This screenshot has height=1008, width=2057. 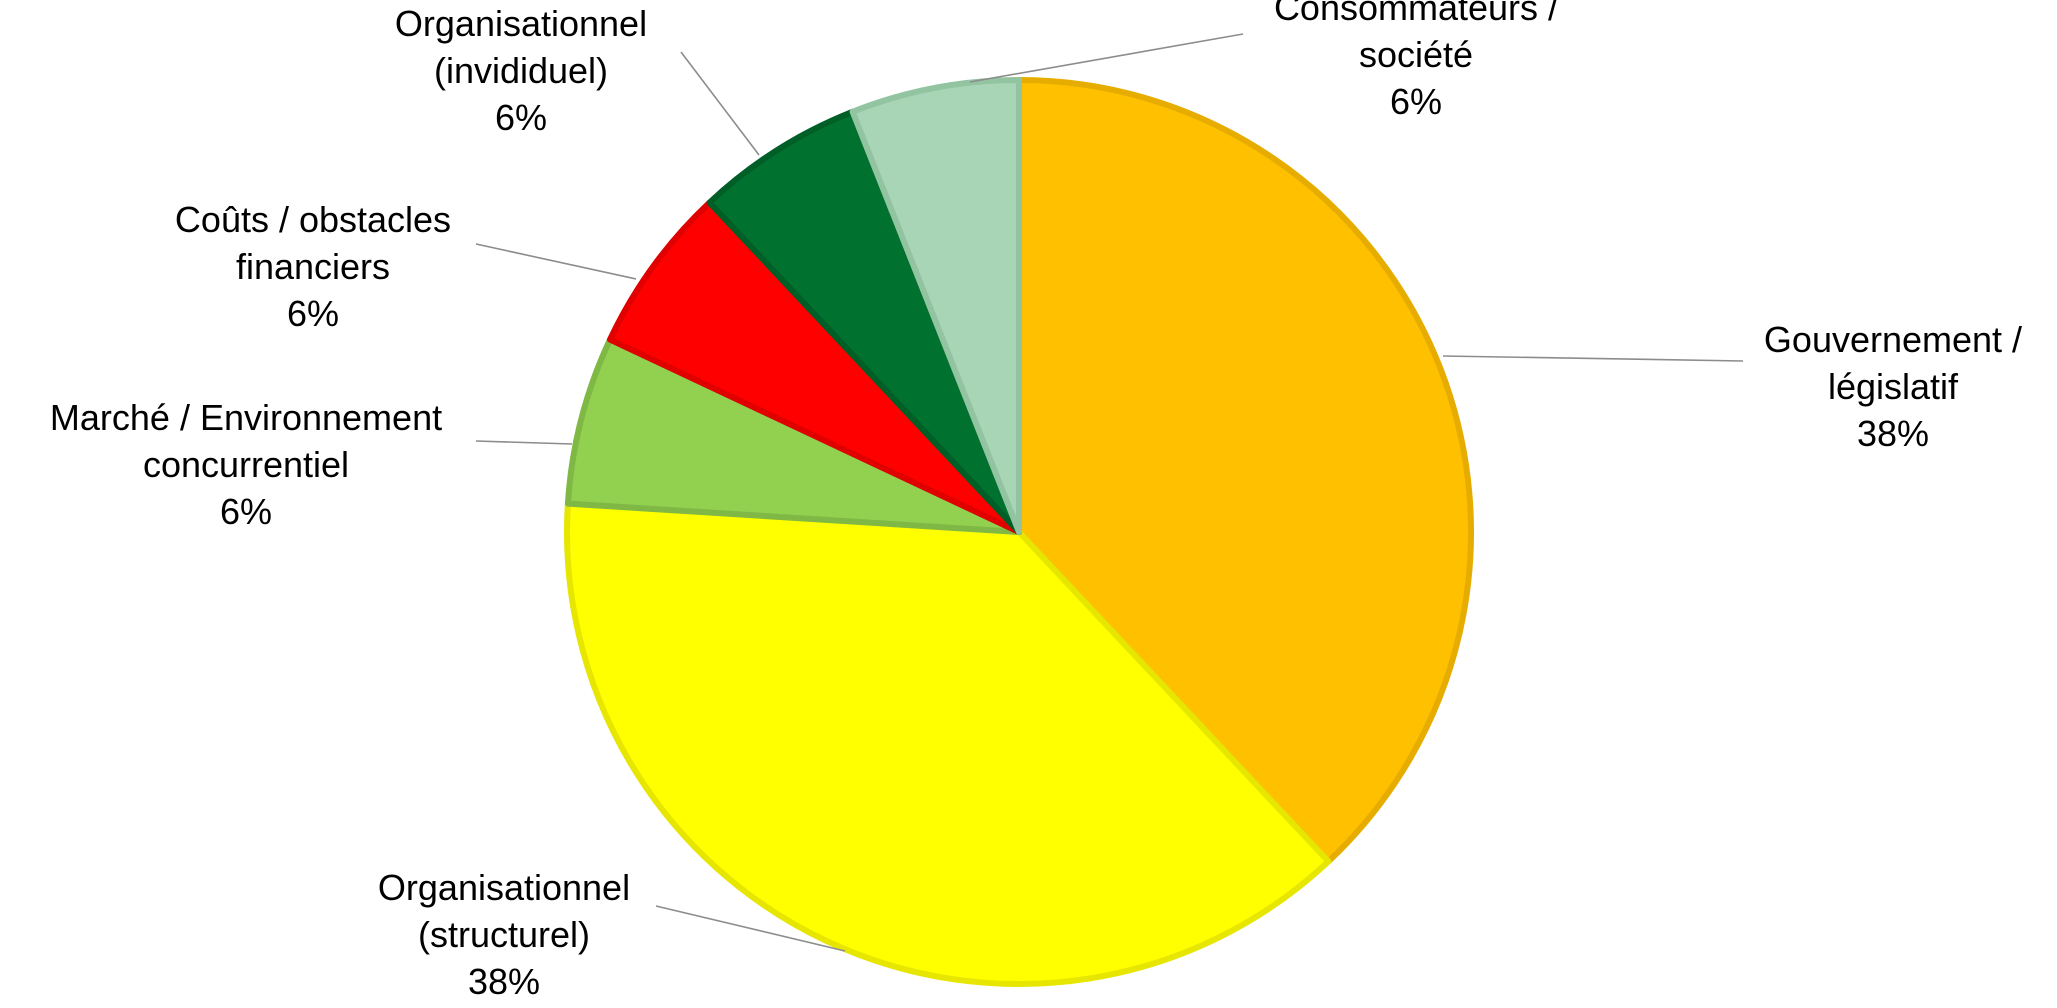 I want to click on data-label-category: financiers, so click(x=313, y=266).